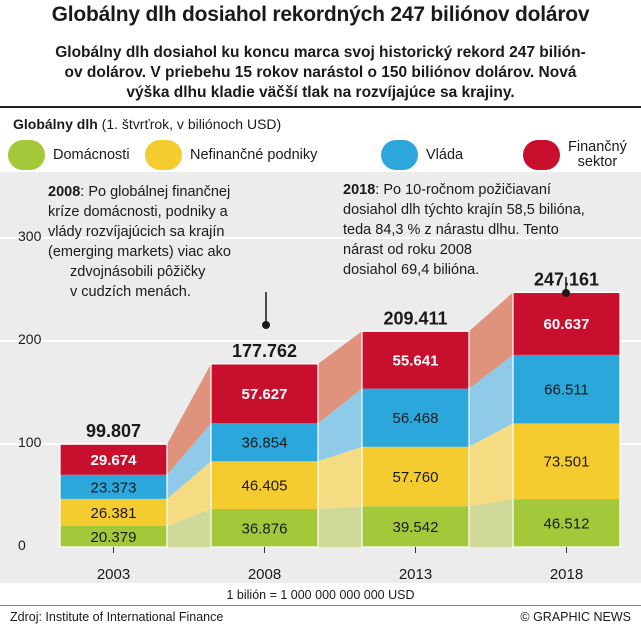 The height and width of the screenshot is (629, 641). What do you see at coordinates (359, 190) in the screenshot?
I see `note-2018-year: 2018` at bounding box center [359, 190].